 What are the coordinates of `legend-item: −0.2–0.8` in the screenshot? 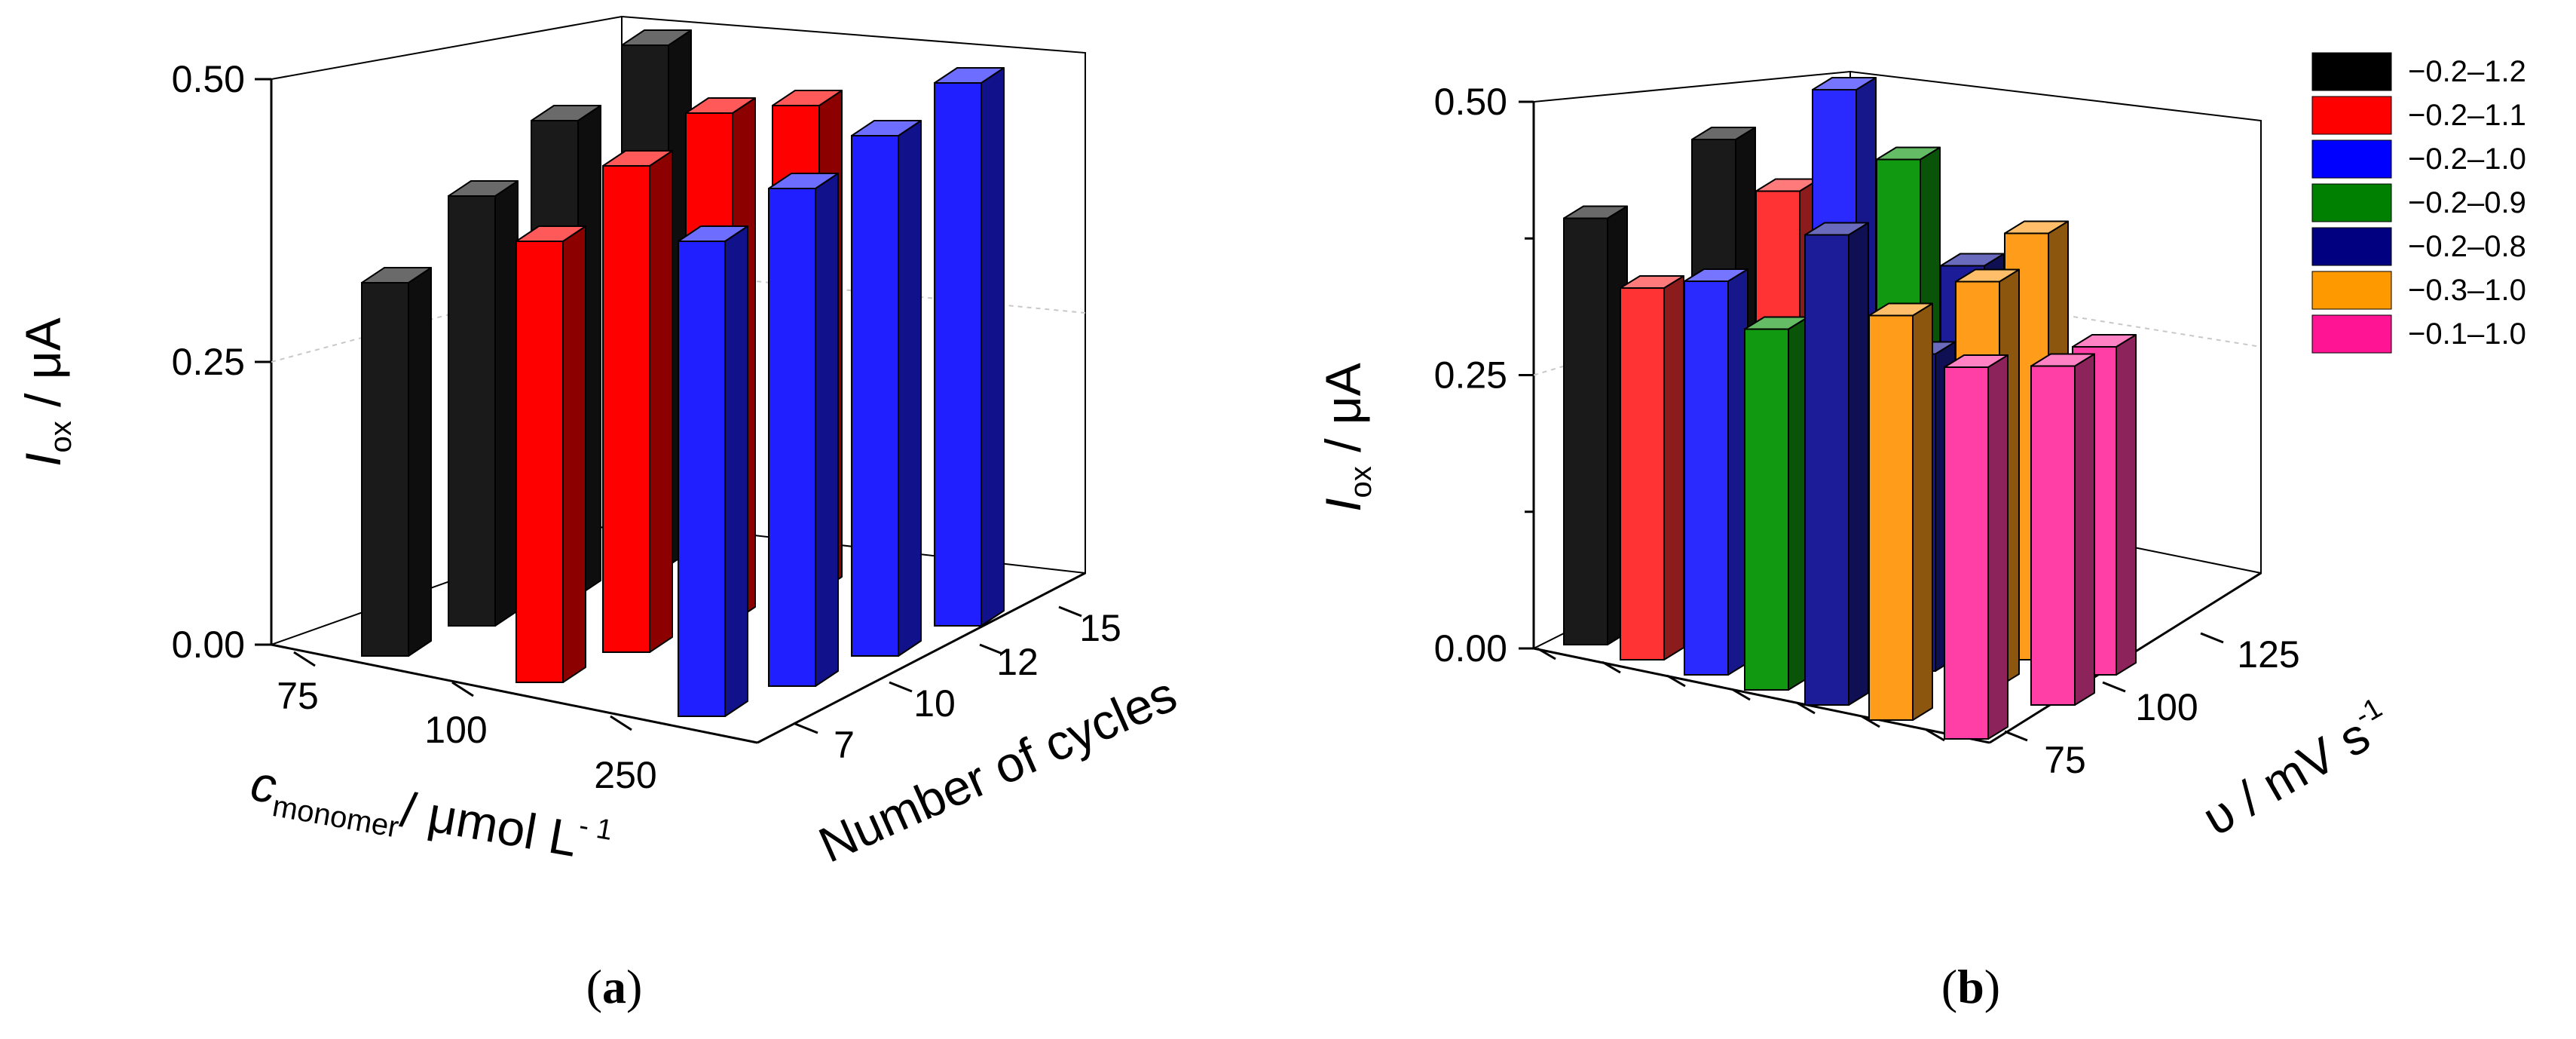 It's located at (2418, 246).